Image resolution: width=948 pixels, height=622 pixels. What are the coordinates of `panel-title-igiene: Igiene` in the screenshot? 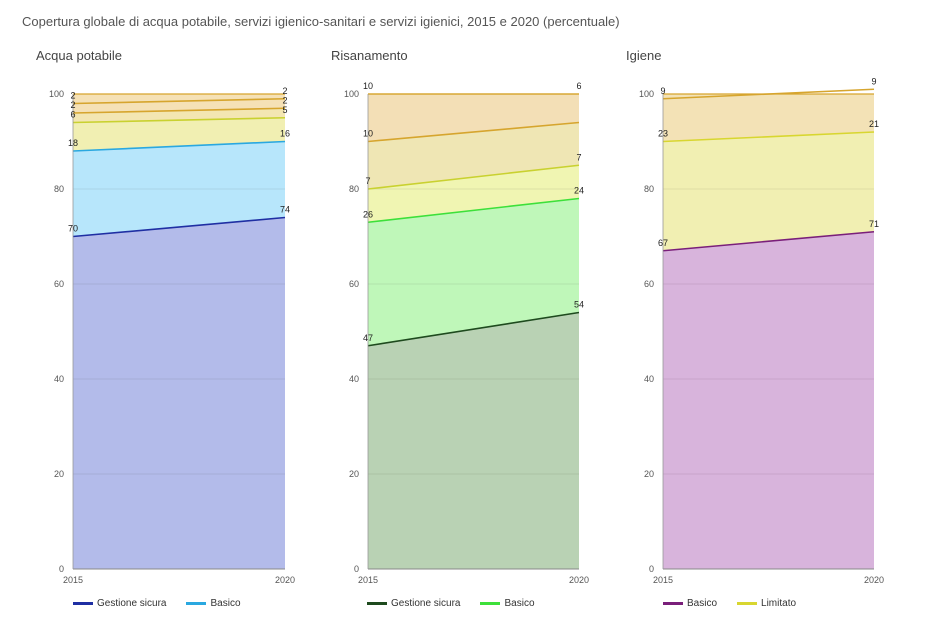 It's located at (644, 55).